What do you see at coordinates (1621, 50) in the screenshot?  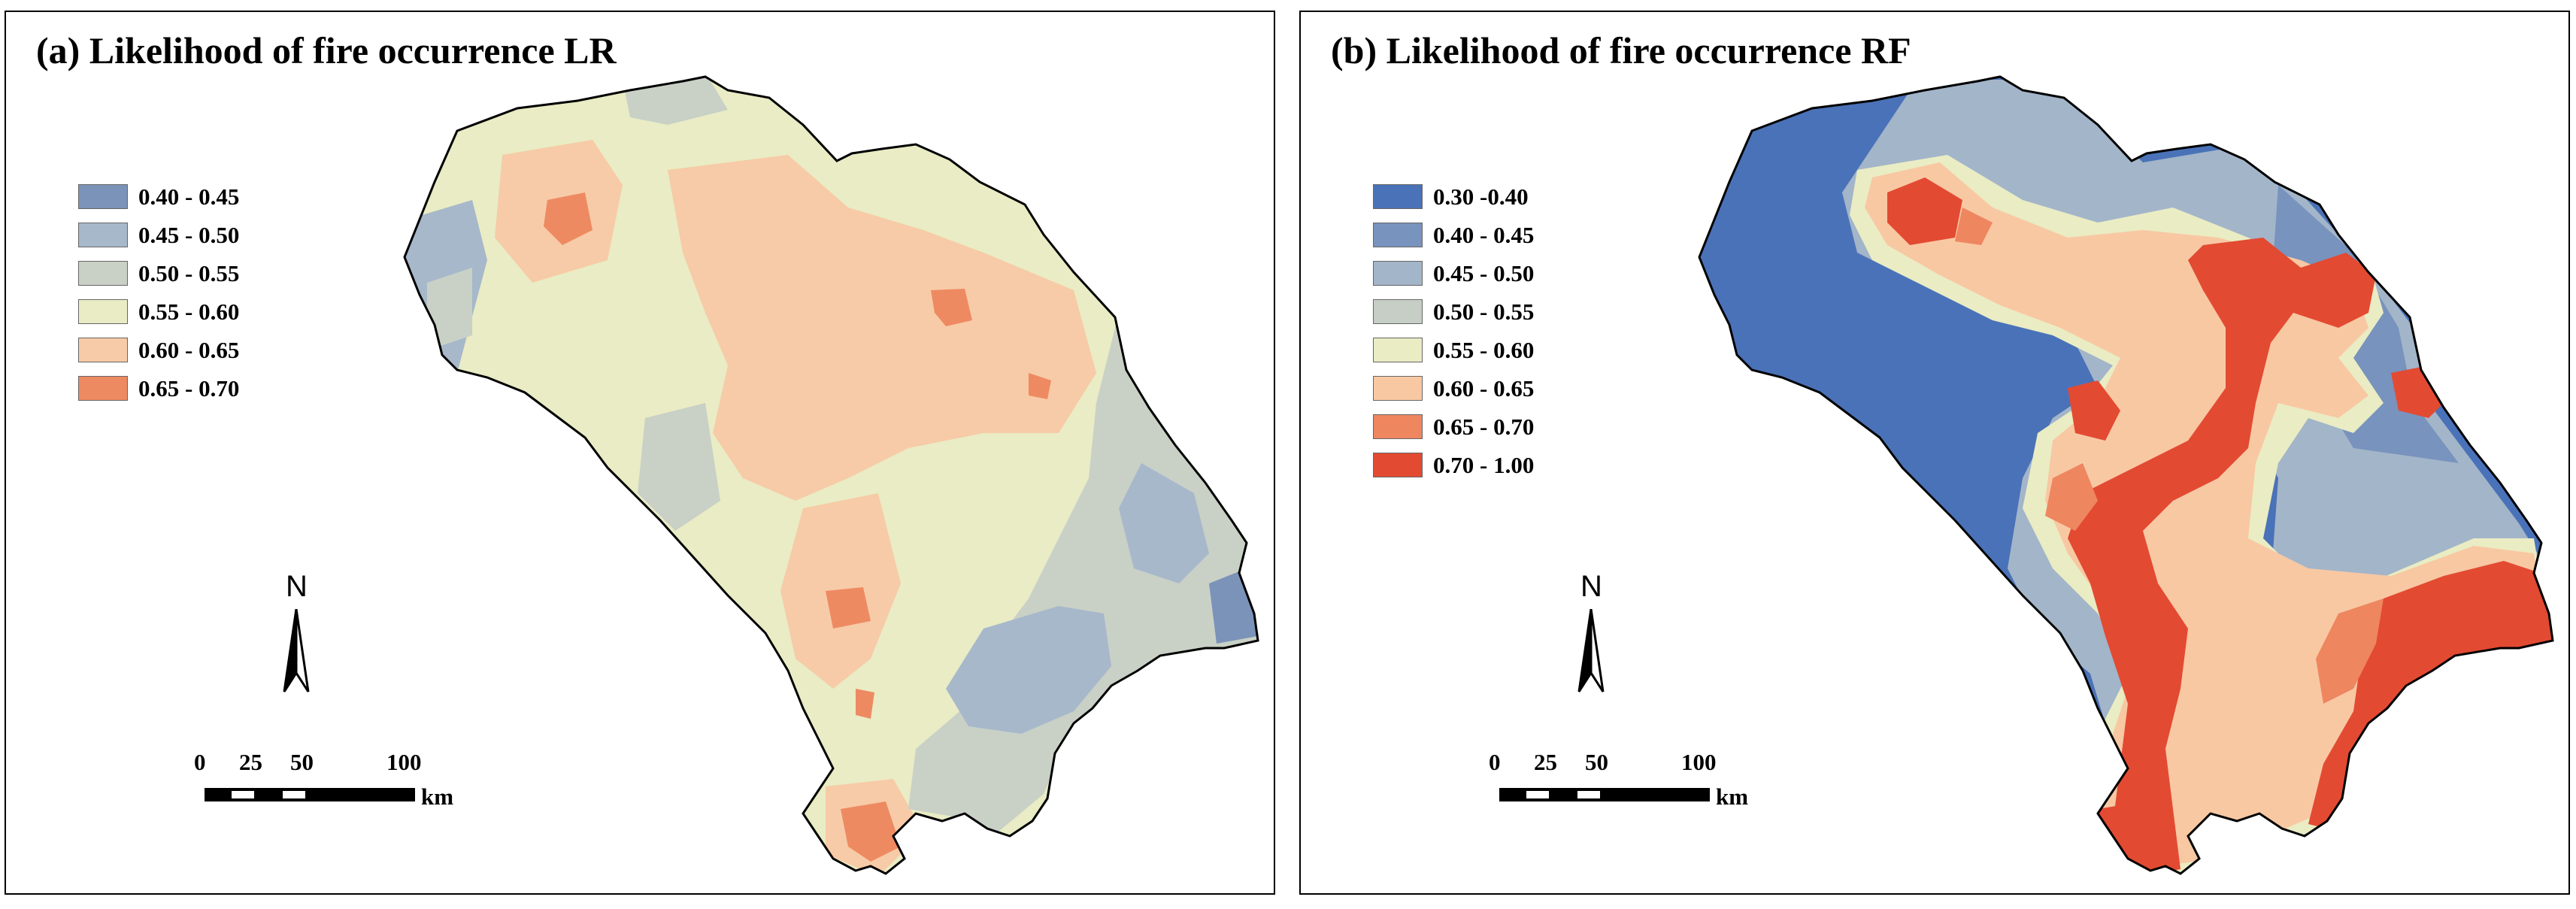 I see `panel-title: (b) Likelihood of fire occurrence RF` at bounding box center [1621, 50].